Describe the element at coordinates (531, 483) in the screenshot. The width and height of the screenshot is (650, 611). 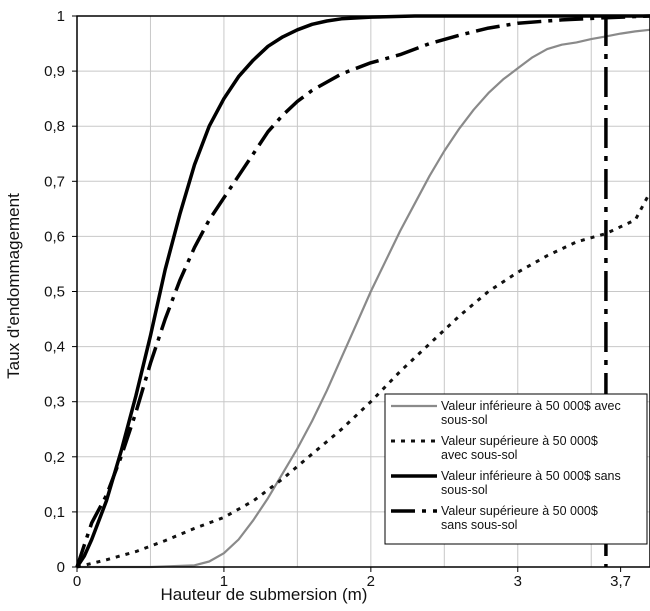
I see `legend-label-2: Valeur inférieure à 50 000$ sans sous-sol` at that location.